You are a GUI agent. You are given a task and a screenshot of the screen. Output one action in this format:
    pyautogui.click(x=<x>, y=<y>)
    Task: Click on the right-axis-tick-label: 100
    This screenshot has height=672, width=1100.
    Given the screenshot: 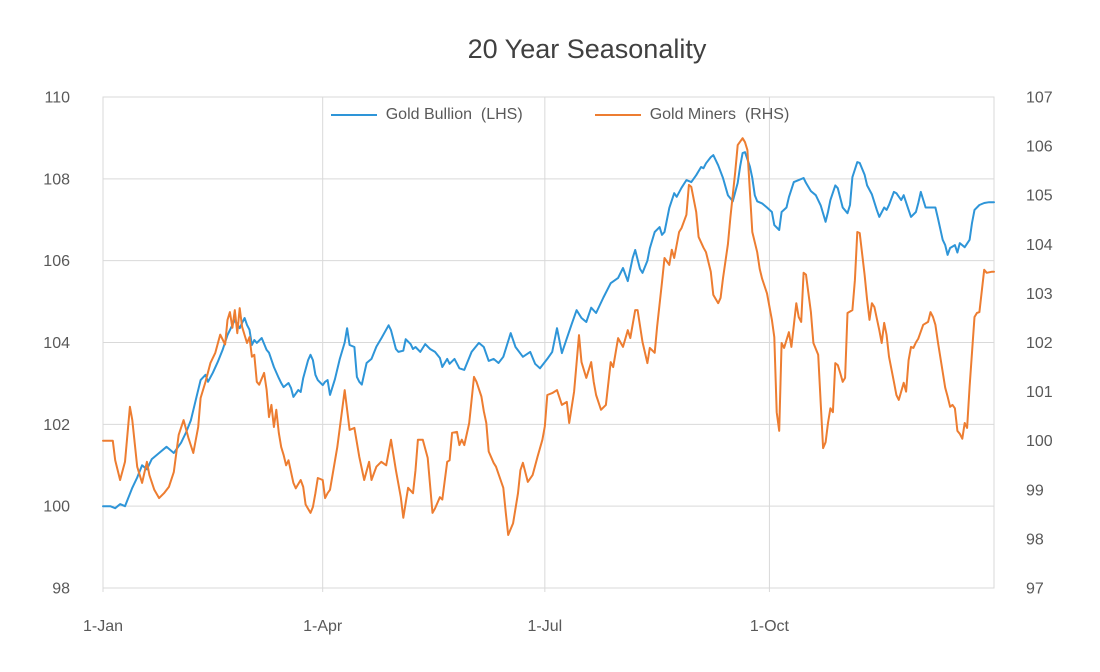 What is the action you would take?
    pyautogui.click(x=1039, y=441)
    